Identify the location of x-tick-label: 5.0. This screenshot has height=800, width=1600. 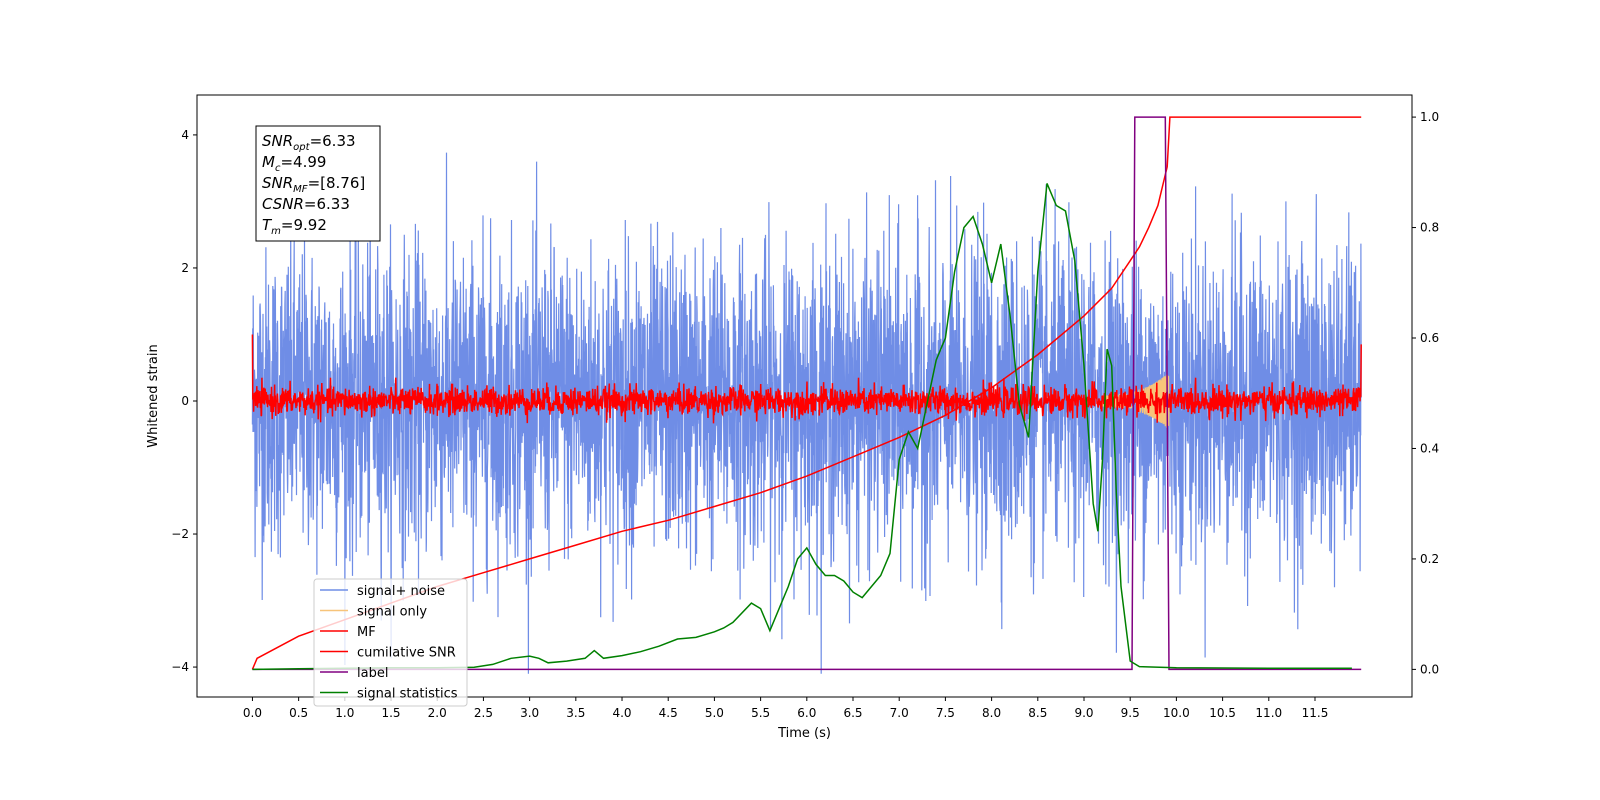
(714, 713).